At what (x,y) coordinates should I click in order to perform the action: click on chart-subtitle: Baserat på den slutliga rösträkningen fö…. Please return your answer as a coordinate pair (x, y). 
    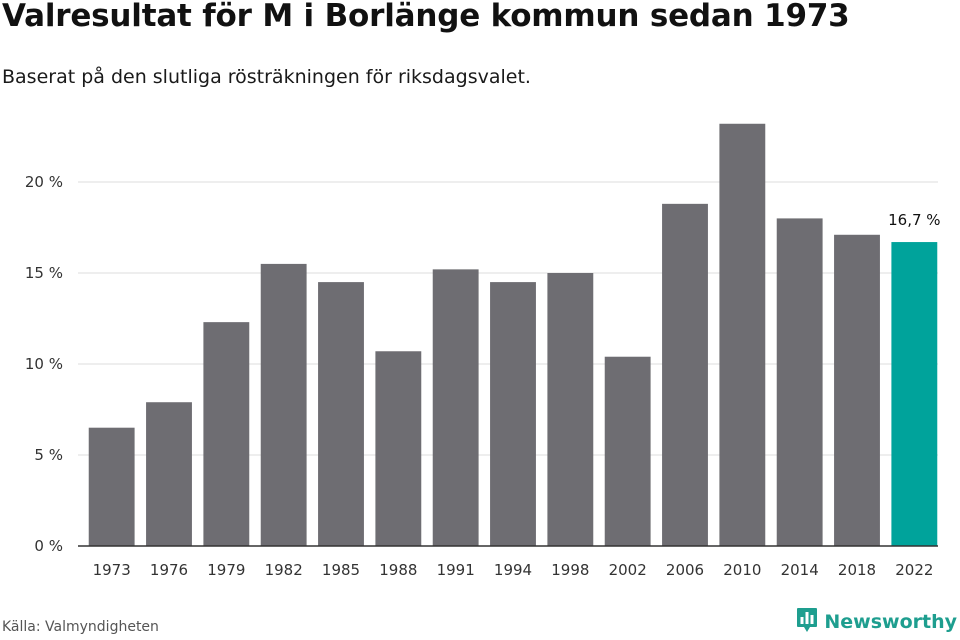
    Looking at the image, I should click on (266, 77).